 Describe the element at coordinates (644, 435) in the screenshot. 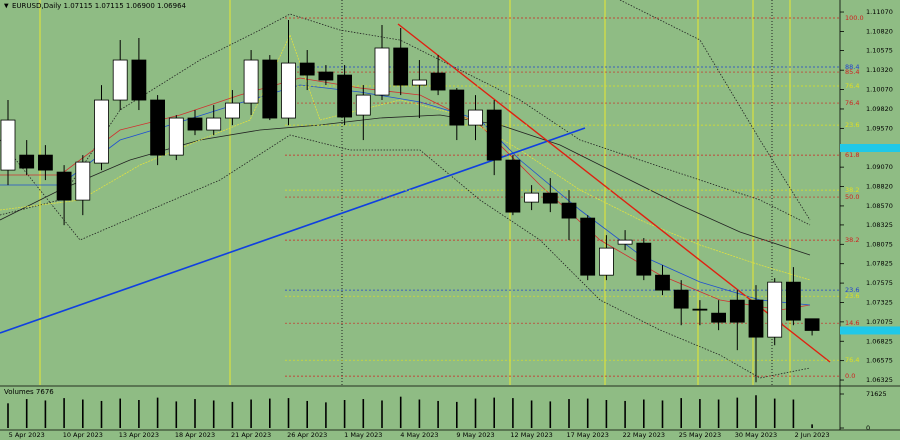

I see `x-tick-label: 22 May 2023` at that location.